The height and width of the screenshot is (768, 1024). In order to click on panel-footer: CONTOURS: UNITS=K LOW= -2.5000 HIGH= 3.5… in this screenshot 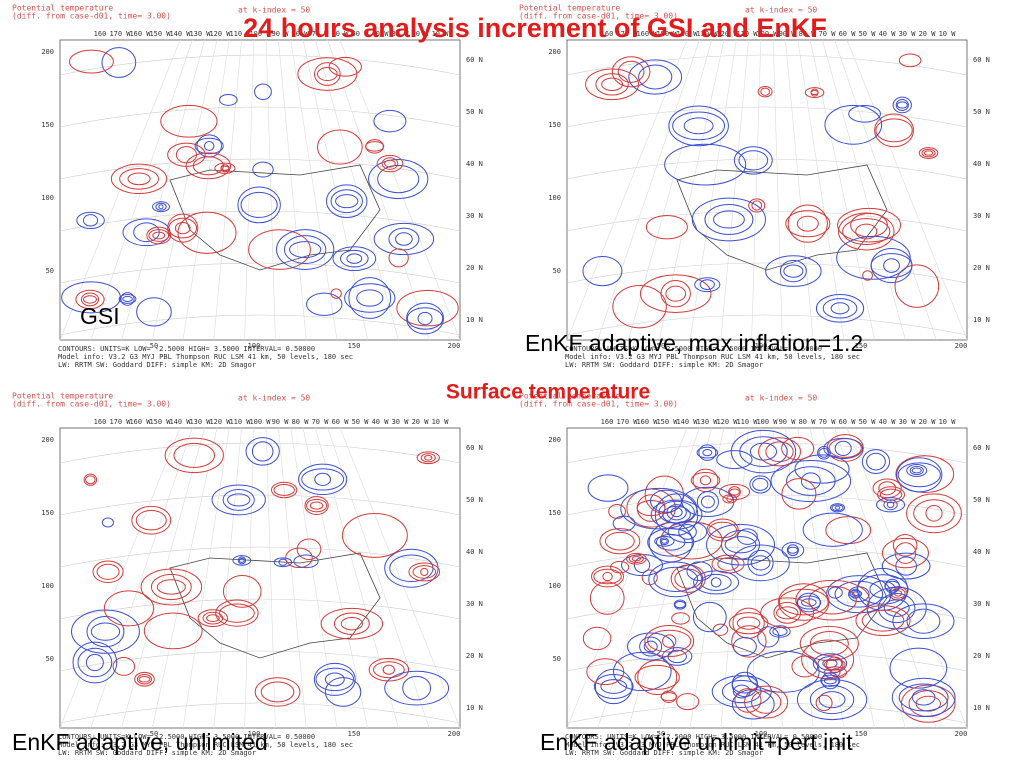, I will do `click(186, 737)`.